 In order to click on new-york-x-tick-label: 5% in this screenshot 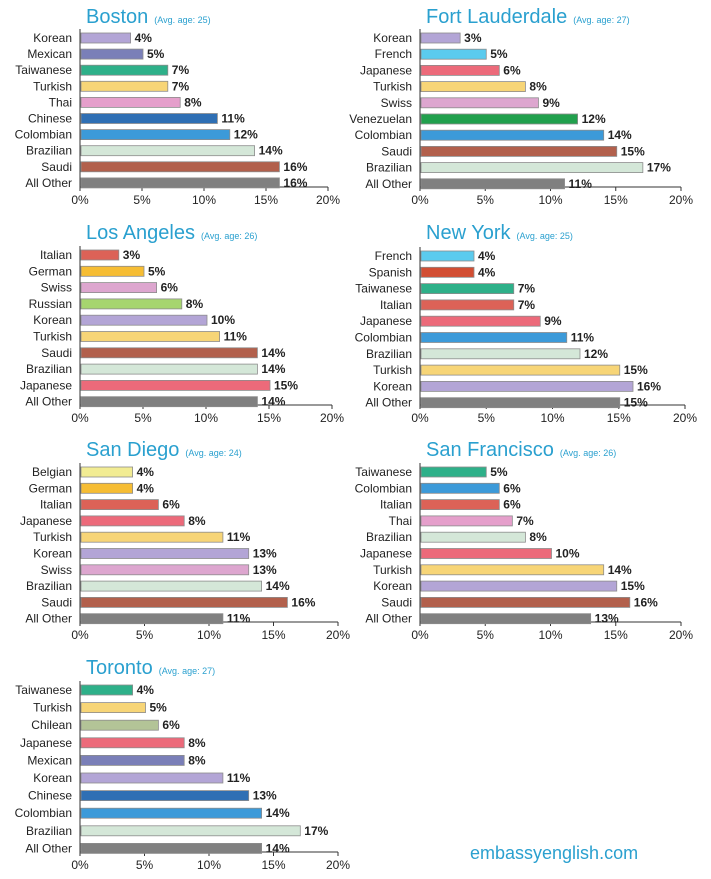, I will do `click(487, 418)`.